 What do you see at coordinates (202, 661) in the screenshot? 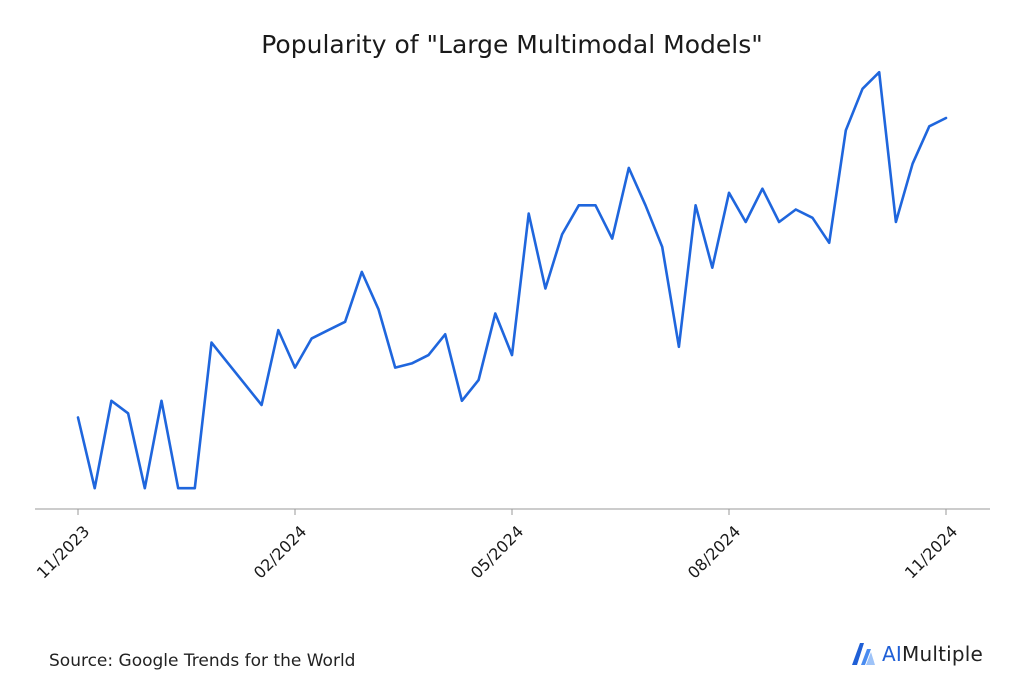
I see `source-note: Source: Google Trends for the World` at bounding box center [202, 661].